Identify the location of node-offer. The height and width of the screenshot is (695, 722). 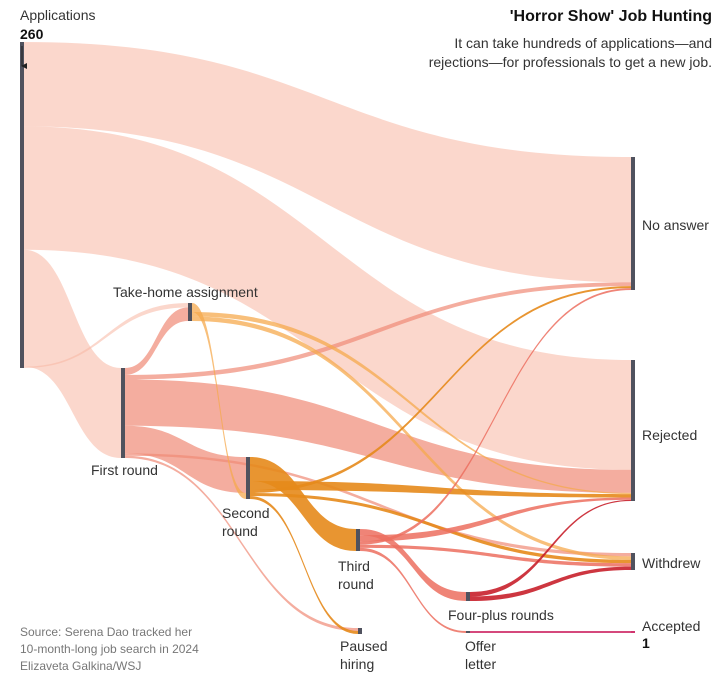
(468, 632).